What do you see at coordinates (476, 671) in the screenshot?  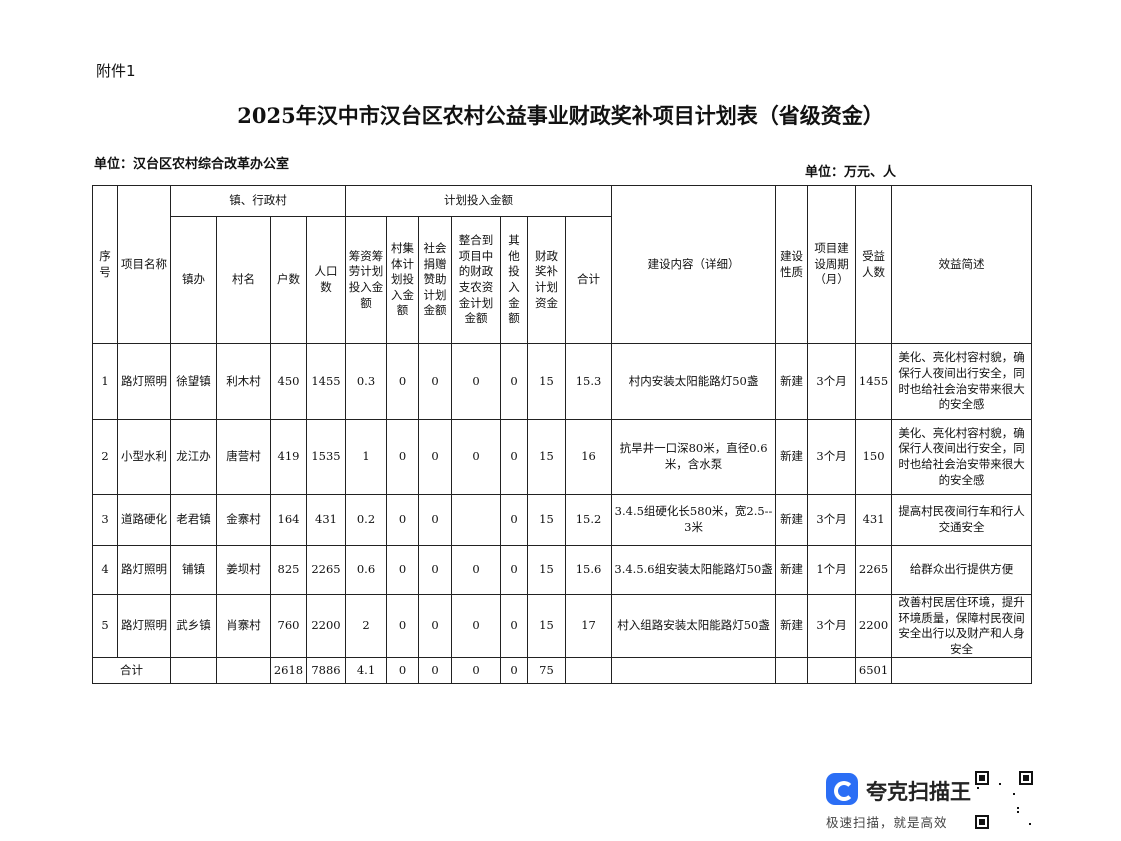 I see `totals-integrated: 0` at bounding box center [476, 671].